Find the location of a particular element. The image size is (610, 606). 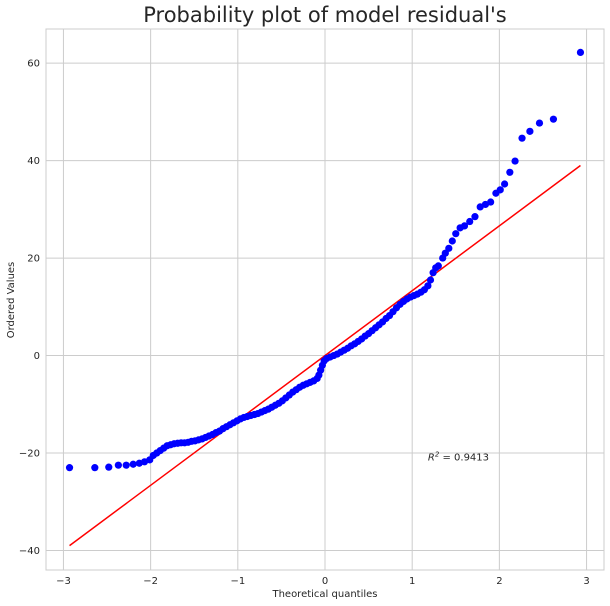

chart-title: Probability plot of model residual's is located at coordinates (325, 15).